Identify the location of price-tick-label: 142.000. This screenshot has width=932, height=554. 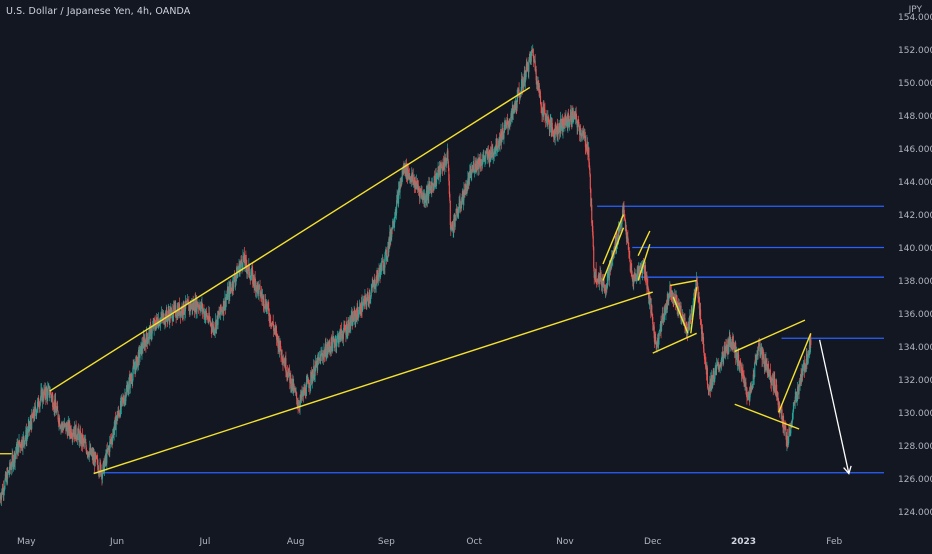
(915, 216).